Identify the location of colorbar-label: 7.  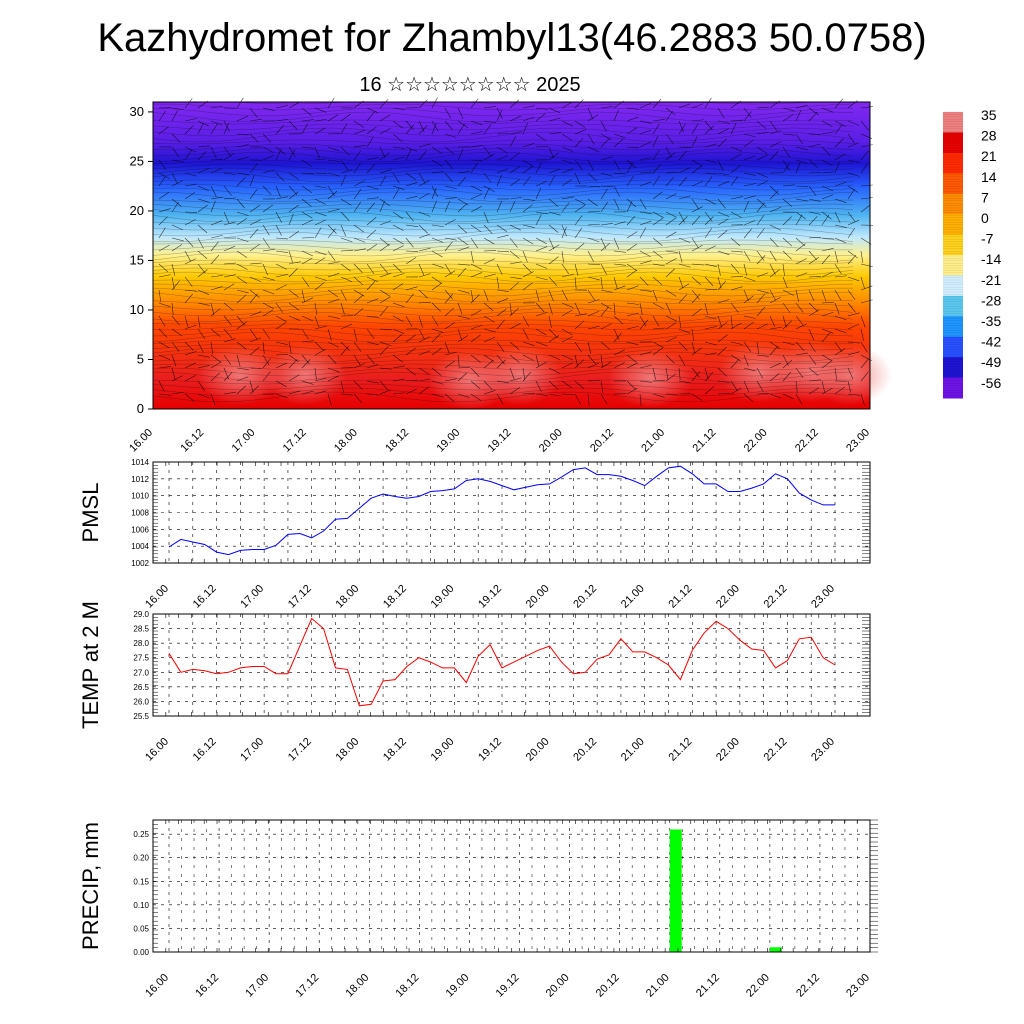
(985, 197).